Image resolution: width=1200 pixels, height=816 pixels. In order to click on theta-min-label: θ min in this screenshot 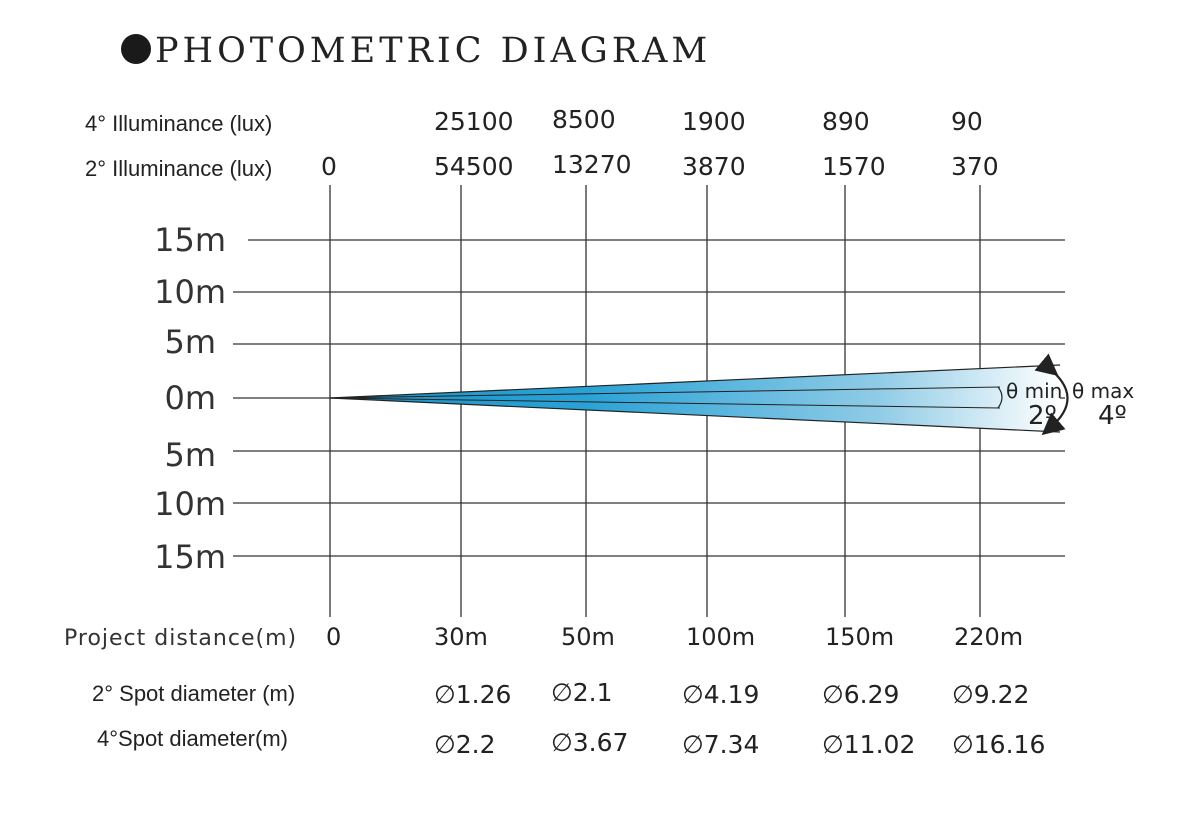, I will do `click(1034, 391)`.